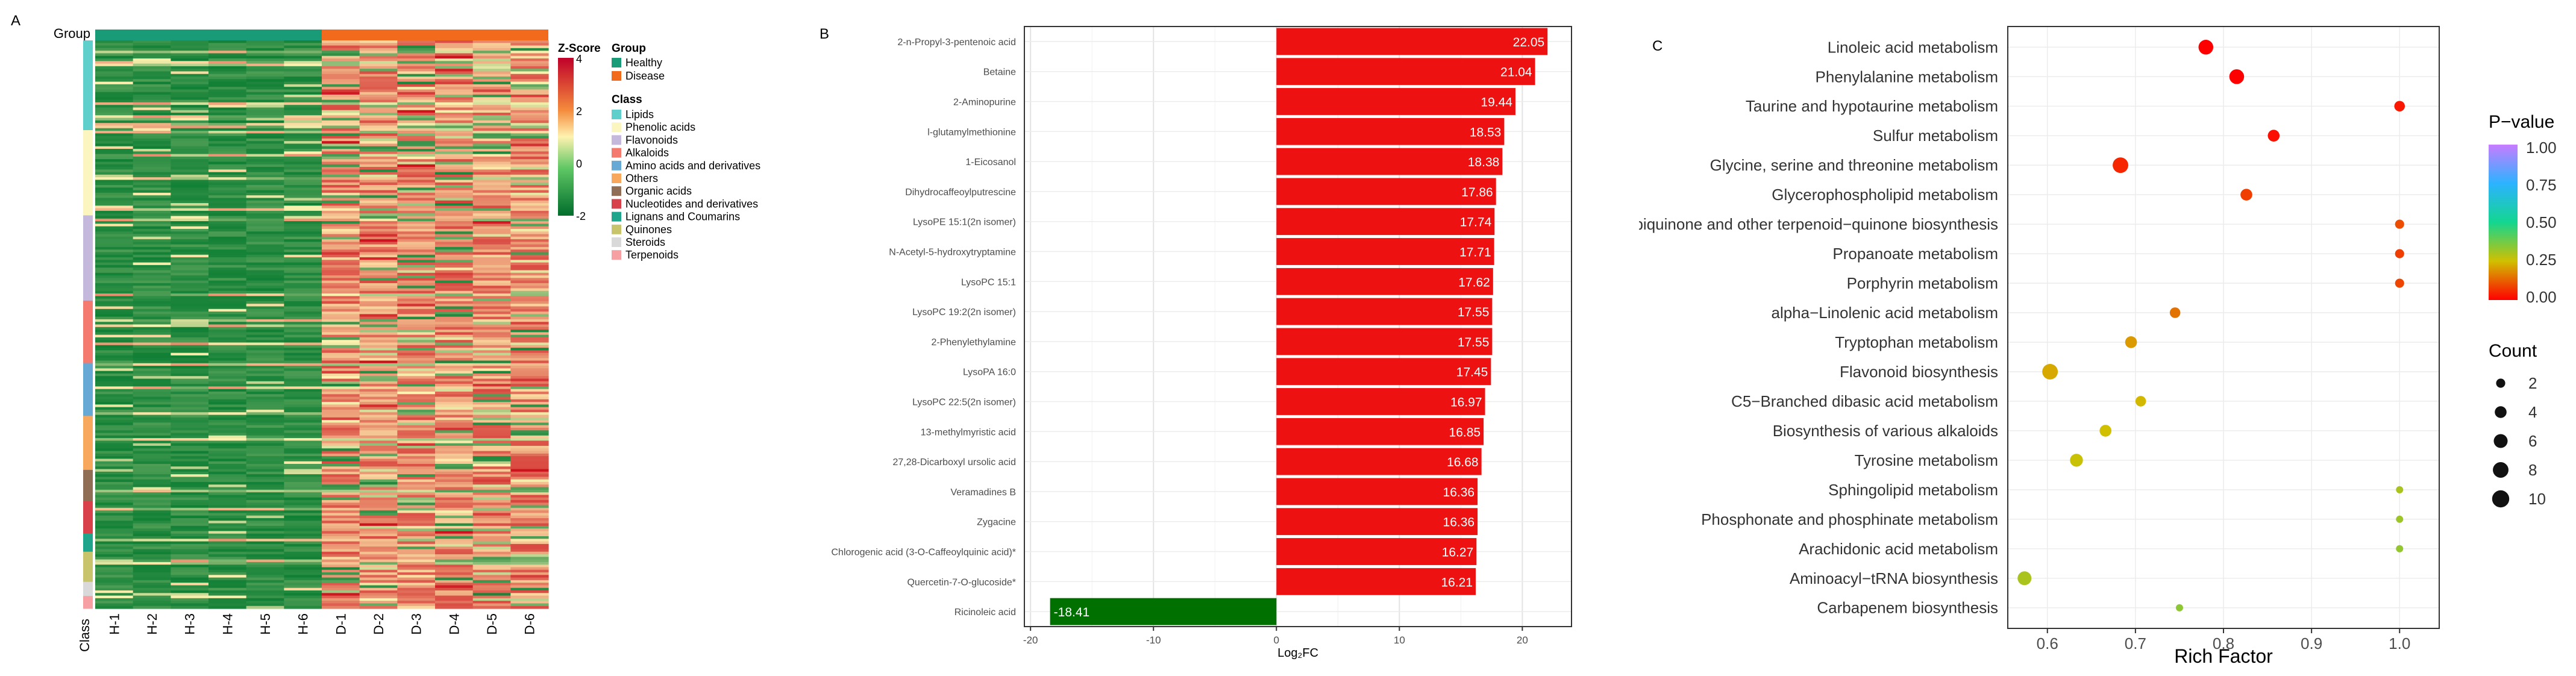  What do you see at coordinates (208, 35) in the screenshot?
I see `group-bar-healthy` at bounding box center [208, 35].